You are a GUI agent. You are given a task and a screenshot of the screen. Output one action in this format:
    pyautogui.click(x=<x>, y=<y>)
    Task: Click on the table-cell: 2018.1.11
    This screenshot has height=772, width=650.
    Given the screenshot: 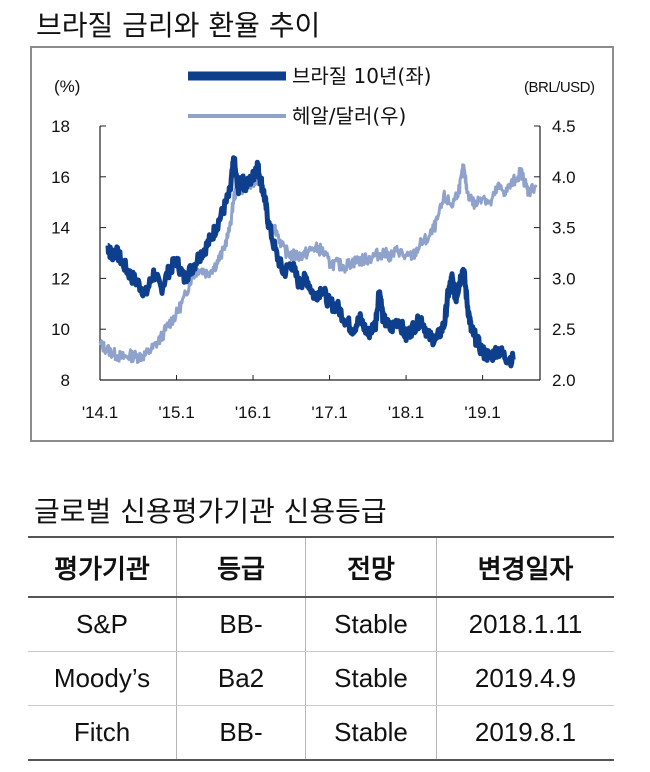 What is the action you would take?
    pyautogui.click(x=525, y=624)
    